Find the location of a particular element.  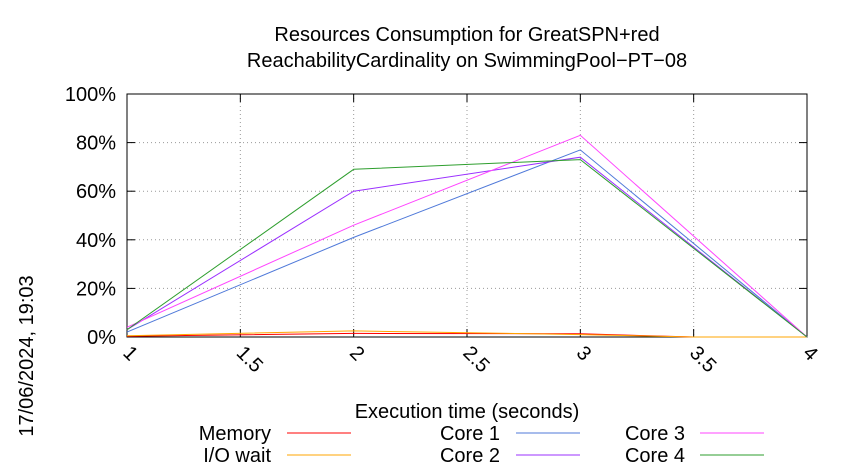

x-axis-label: Execution time (seconds) is located at coordinates (467, 412).